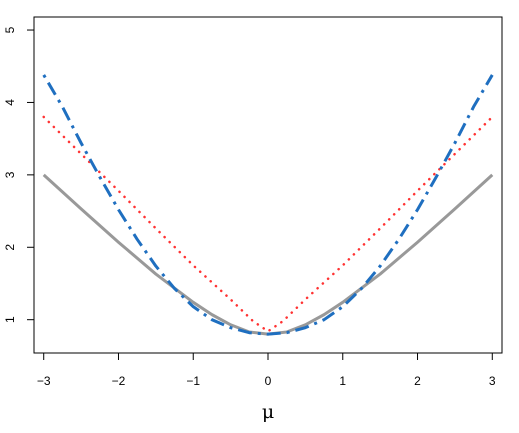 The height and width of the screenshot is (433, 519). Describe the element at coordinates (19, 174) in the screenshot. I see `y-axis: 1 2 3 4 5` at that location.